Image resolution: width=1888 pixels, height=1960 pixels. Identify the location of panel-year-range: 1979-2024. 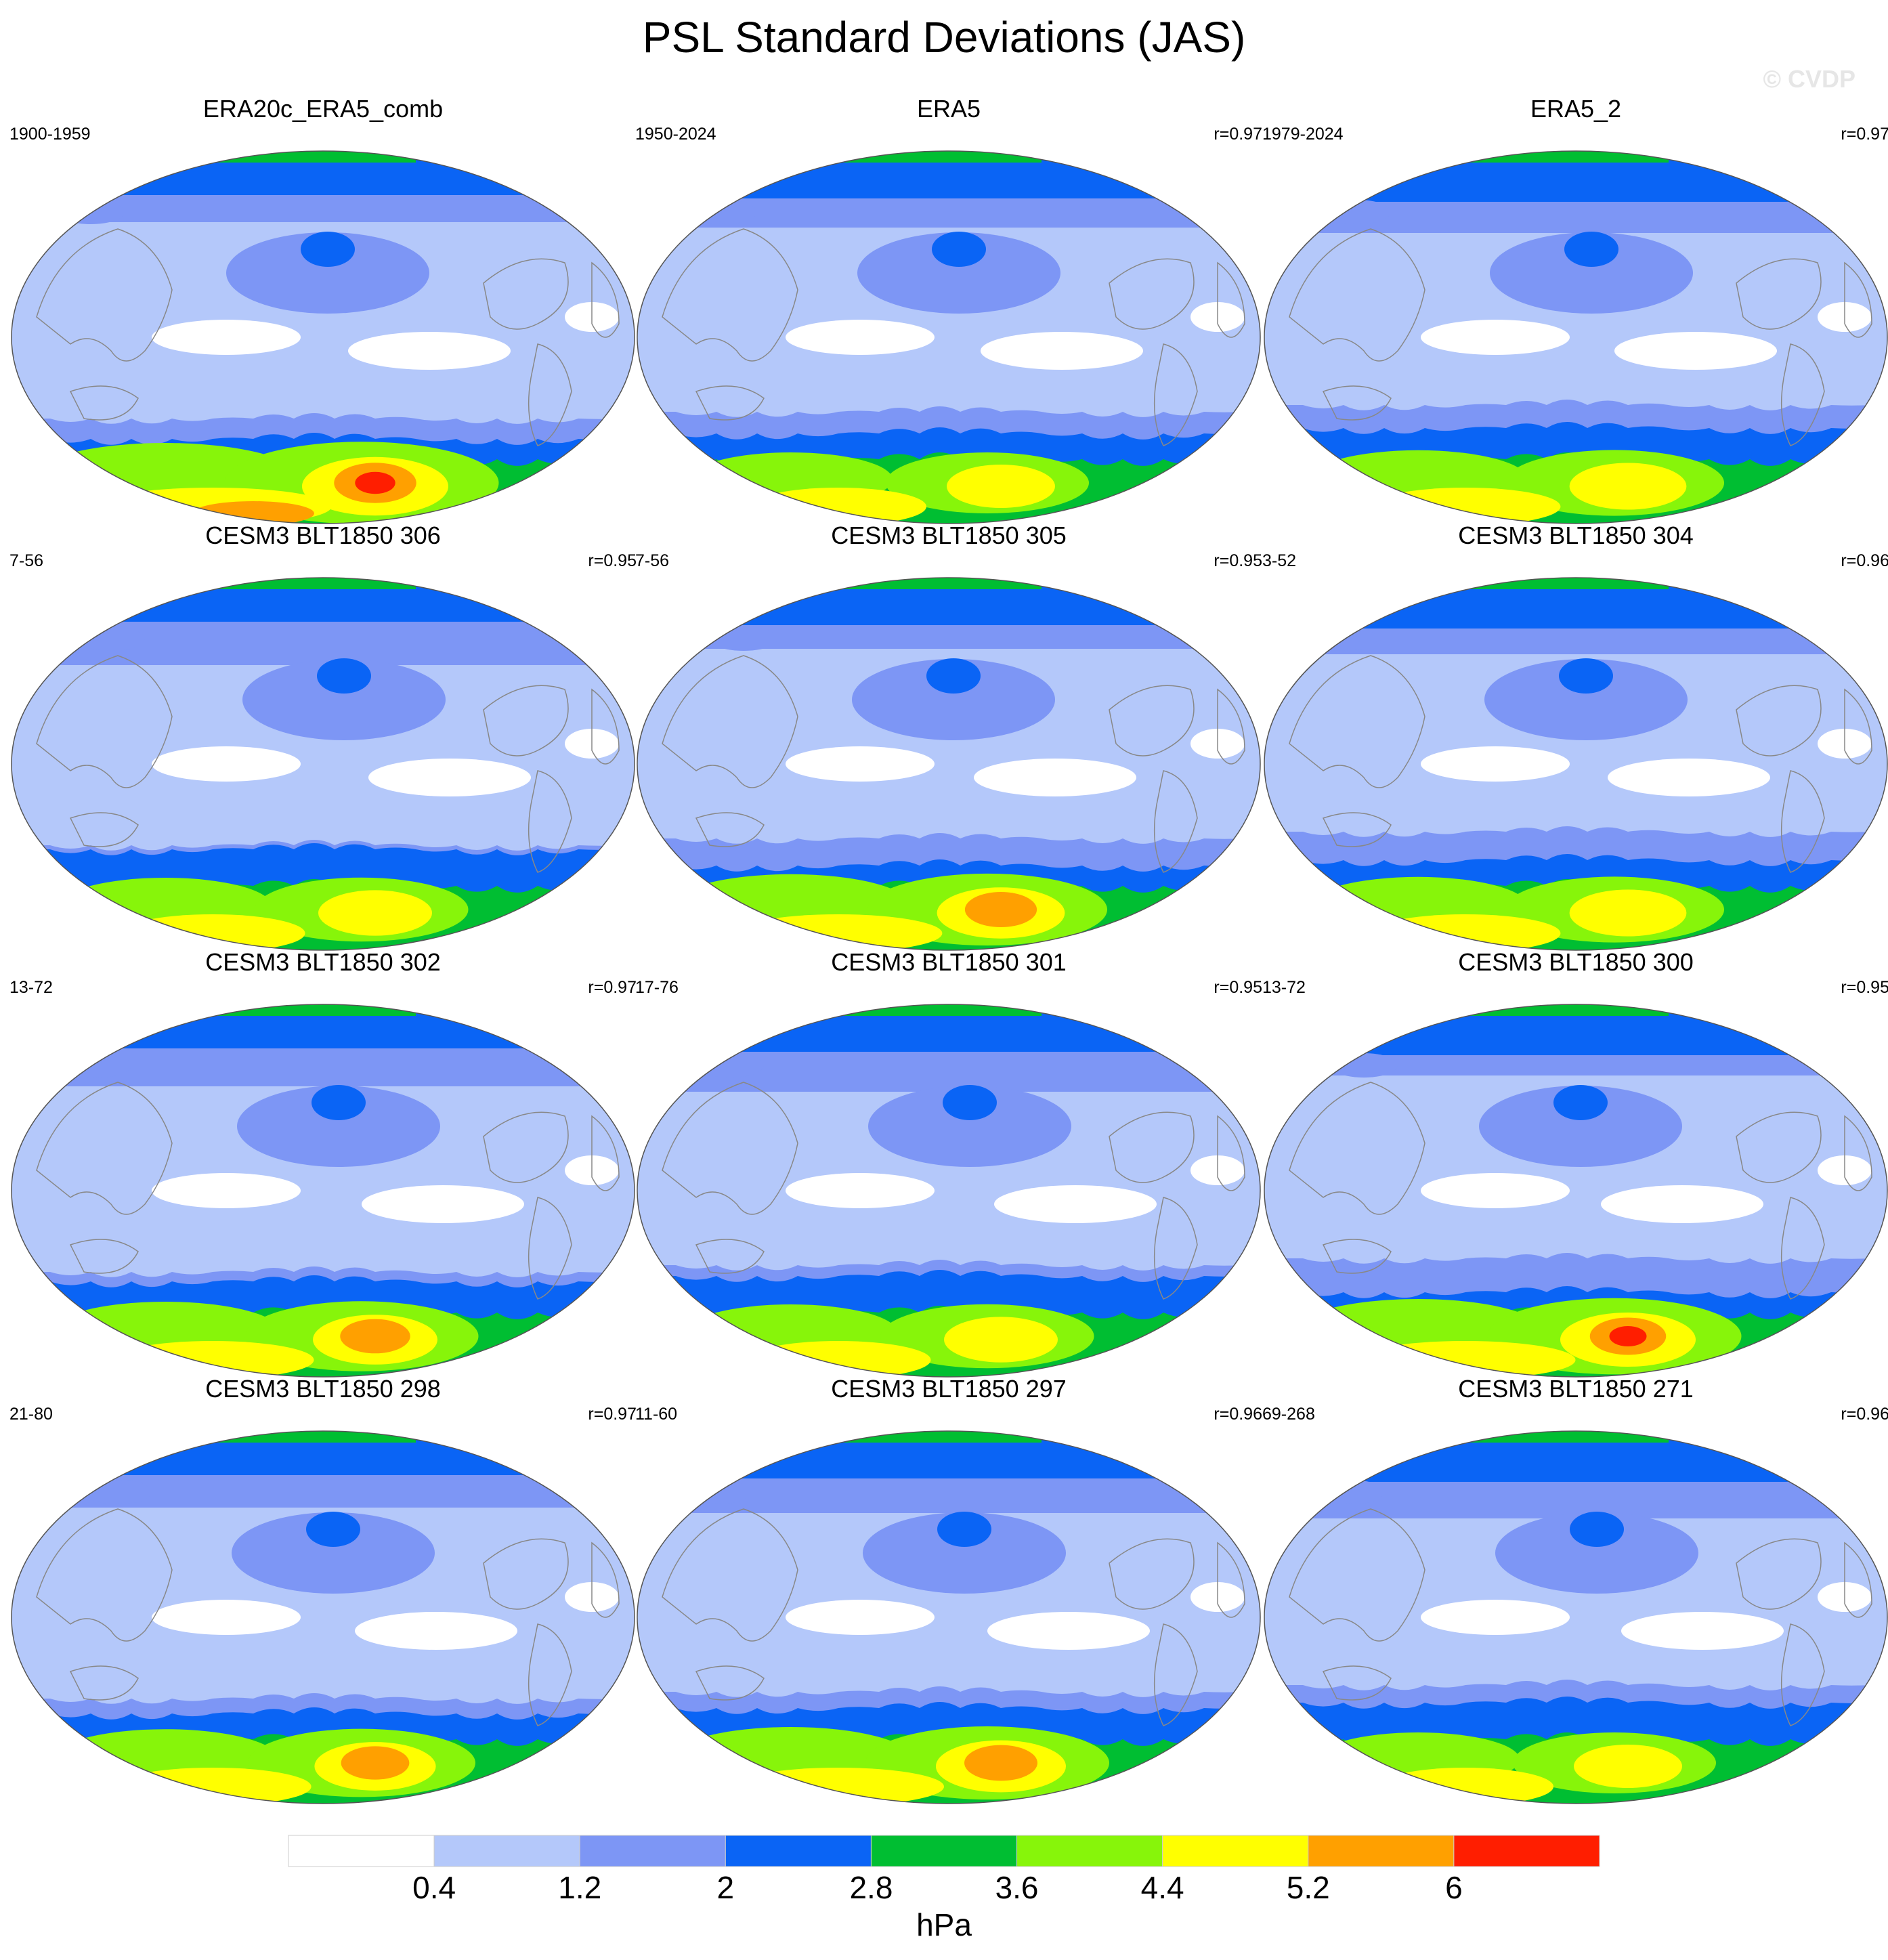
(1303, 134).